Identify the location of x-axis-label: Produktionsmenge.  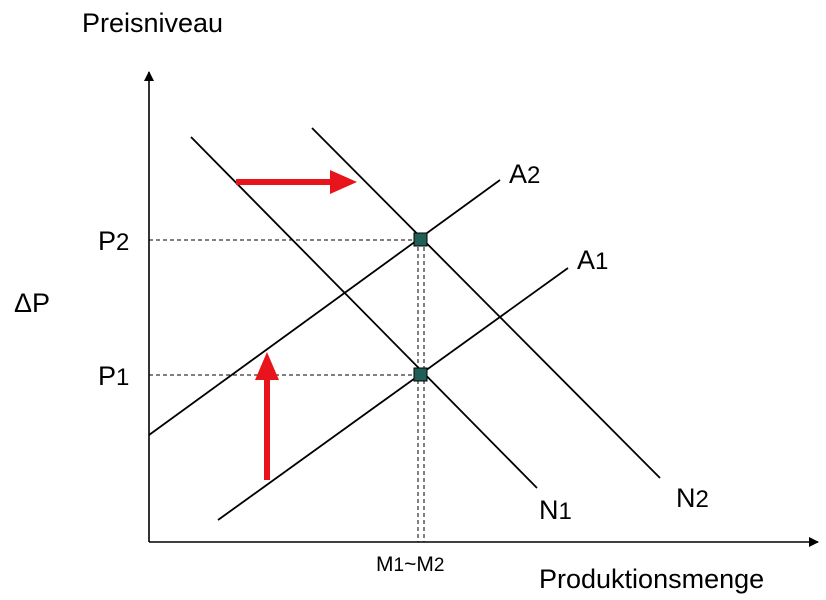
(651, 579).